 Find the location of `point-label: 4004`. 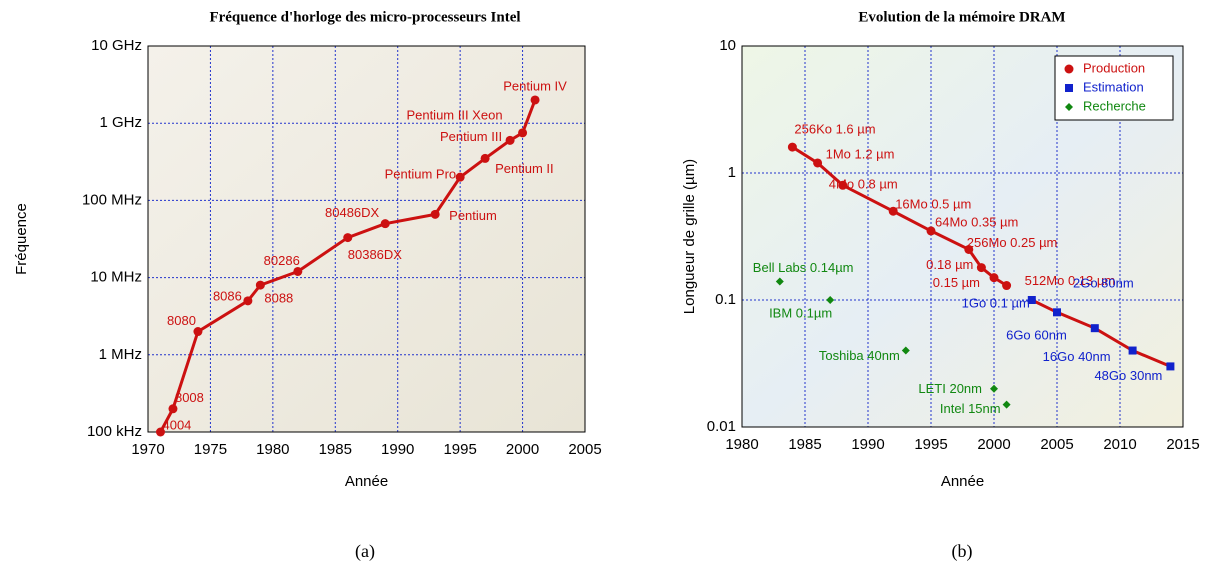

point-label: 4004 is located at coordinates (176, 424).